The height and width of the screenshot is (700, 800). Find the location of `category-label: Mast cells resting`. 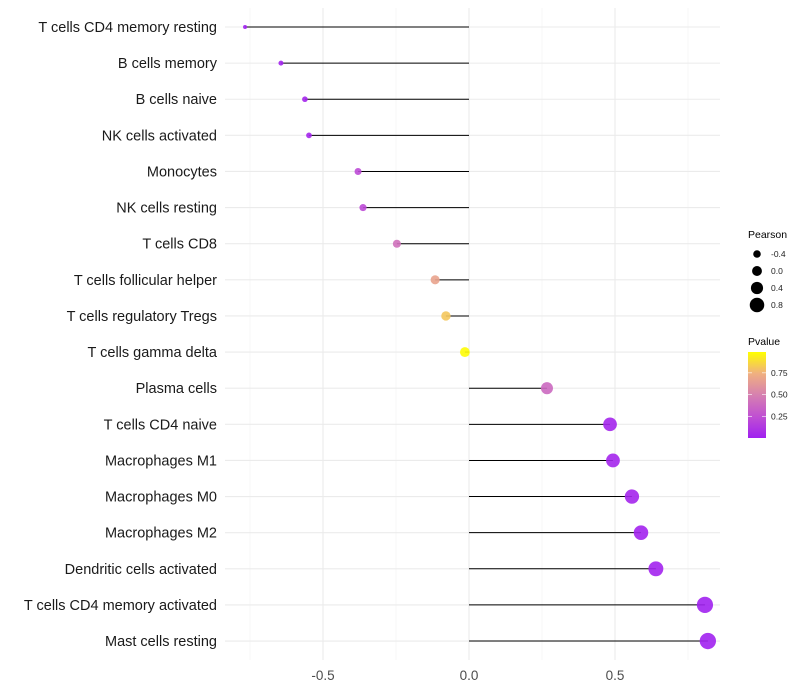

category-label: Mast cells resting is located at coordinates (161, 642).